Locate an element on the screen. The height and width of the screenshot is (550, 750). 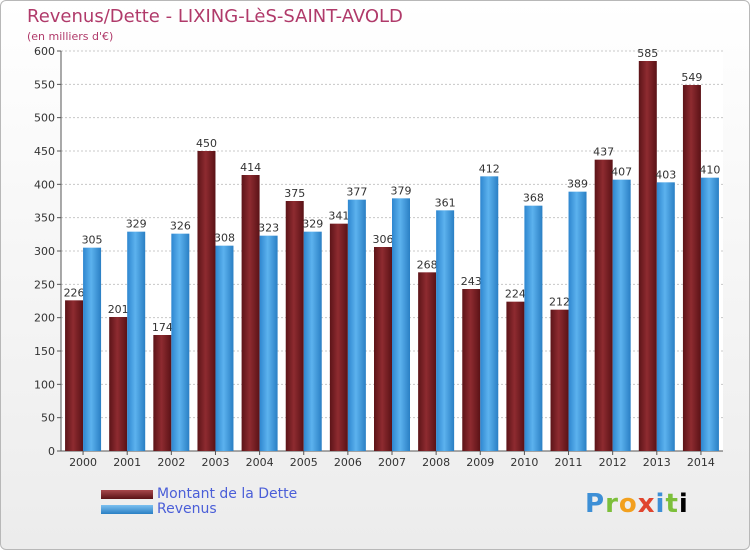
y-tick-label: 350 is located at coordinates (44, 218).